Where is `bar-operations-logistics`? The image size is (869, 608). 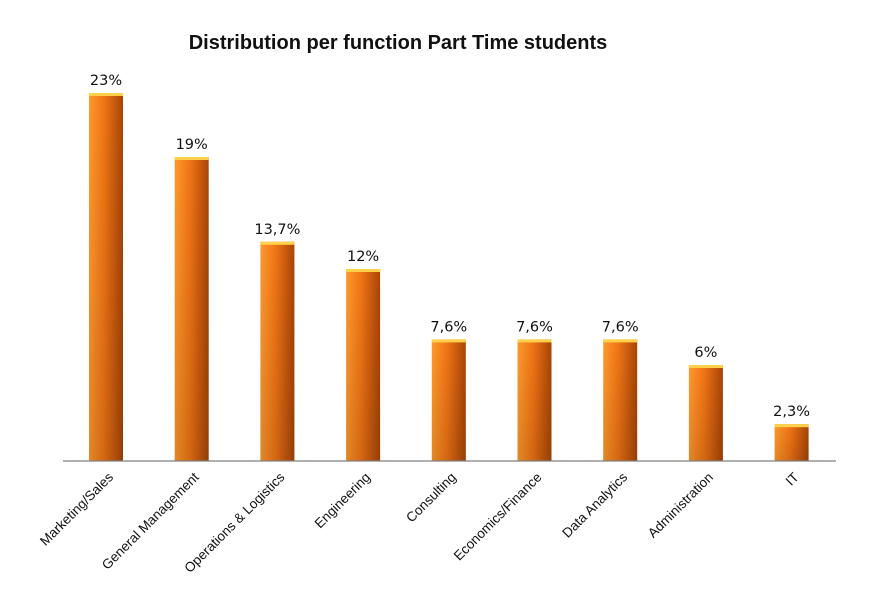
bar-operations-logistics is located at coordinates (277, 351).